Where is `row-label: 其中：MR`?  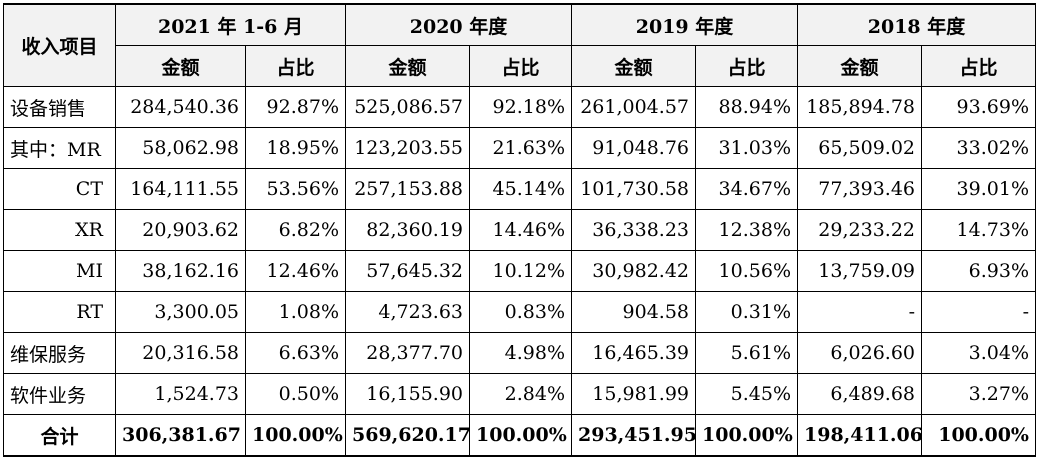 row-label: 其中：MR is located at coordinates (59, 148).